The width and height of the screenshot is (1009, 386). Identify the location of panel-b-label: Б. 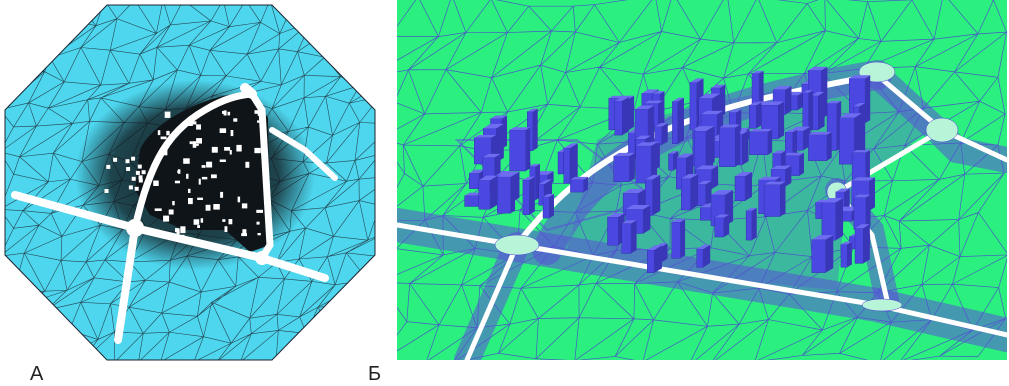
(375, 374).